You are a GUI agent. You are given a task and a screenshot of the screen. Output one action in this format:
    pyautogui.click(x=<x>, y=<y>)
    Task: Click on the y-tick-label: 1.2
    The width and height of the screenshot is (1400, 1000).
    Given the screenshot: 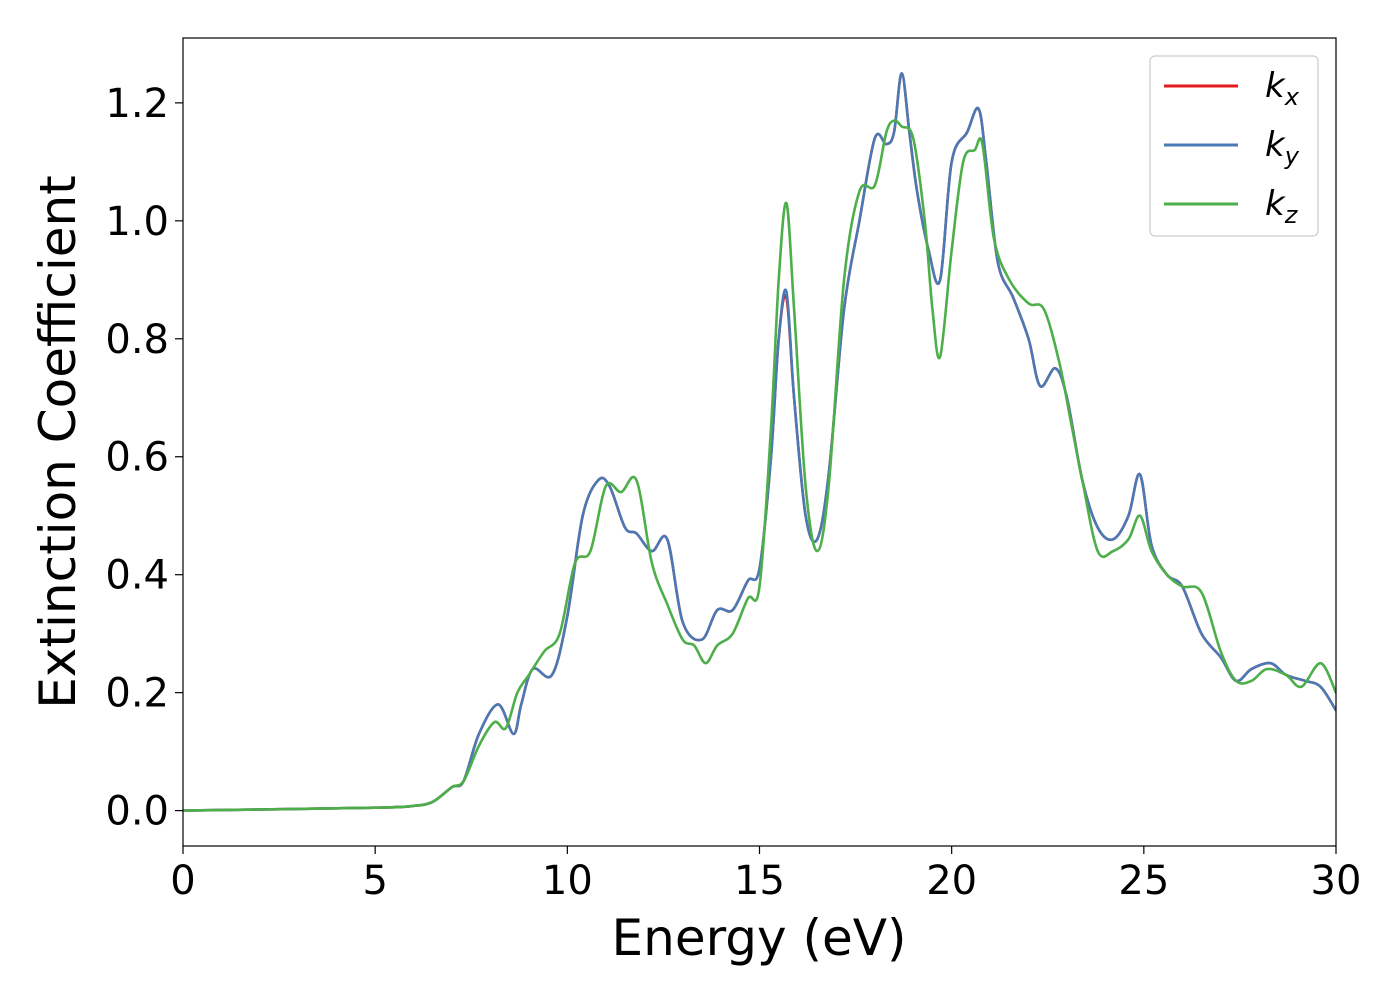 What is the action you would take?
    pyautogui.click(x=137, y=104)
    